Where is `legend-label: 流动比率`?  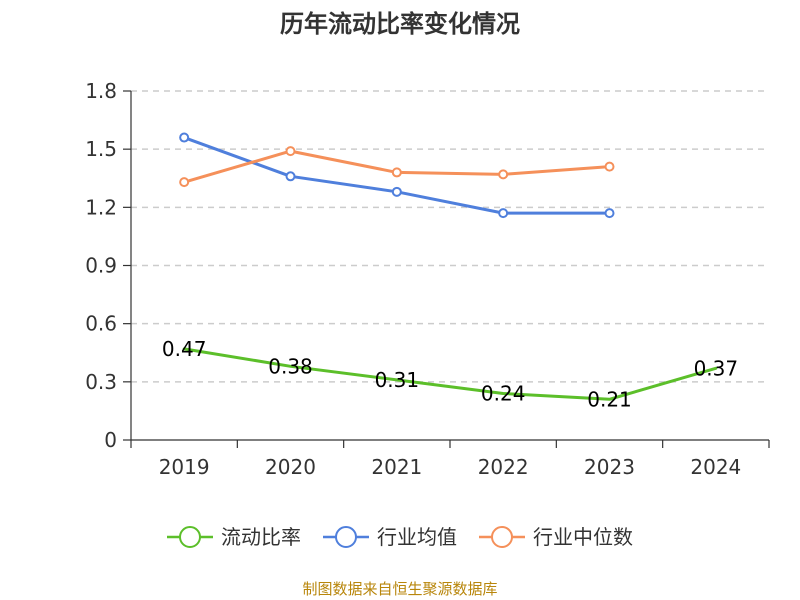 legend-label: 流动比率 is located at coordinates (261, 537).